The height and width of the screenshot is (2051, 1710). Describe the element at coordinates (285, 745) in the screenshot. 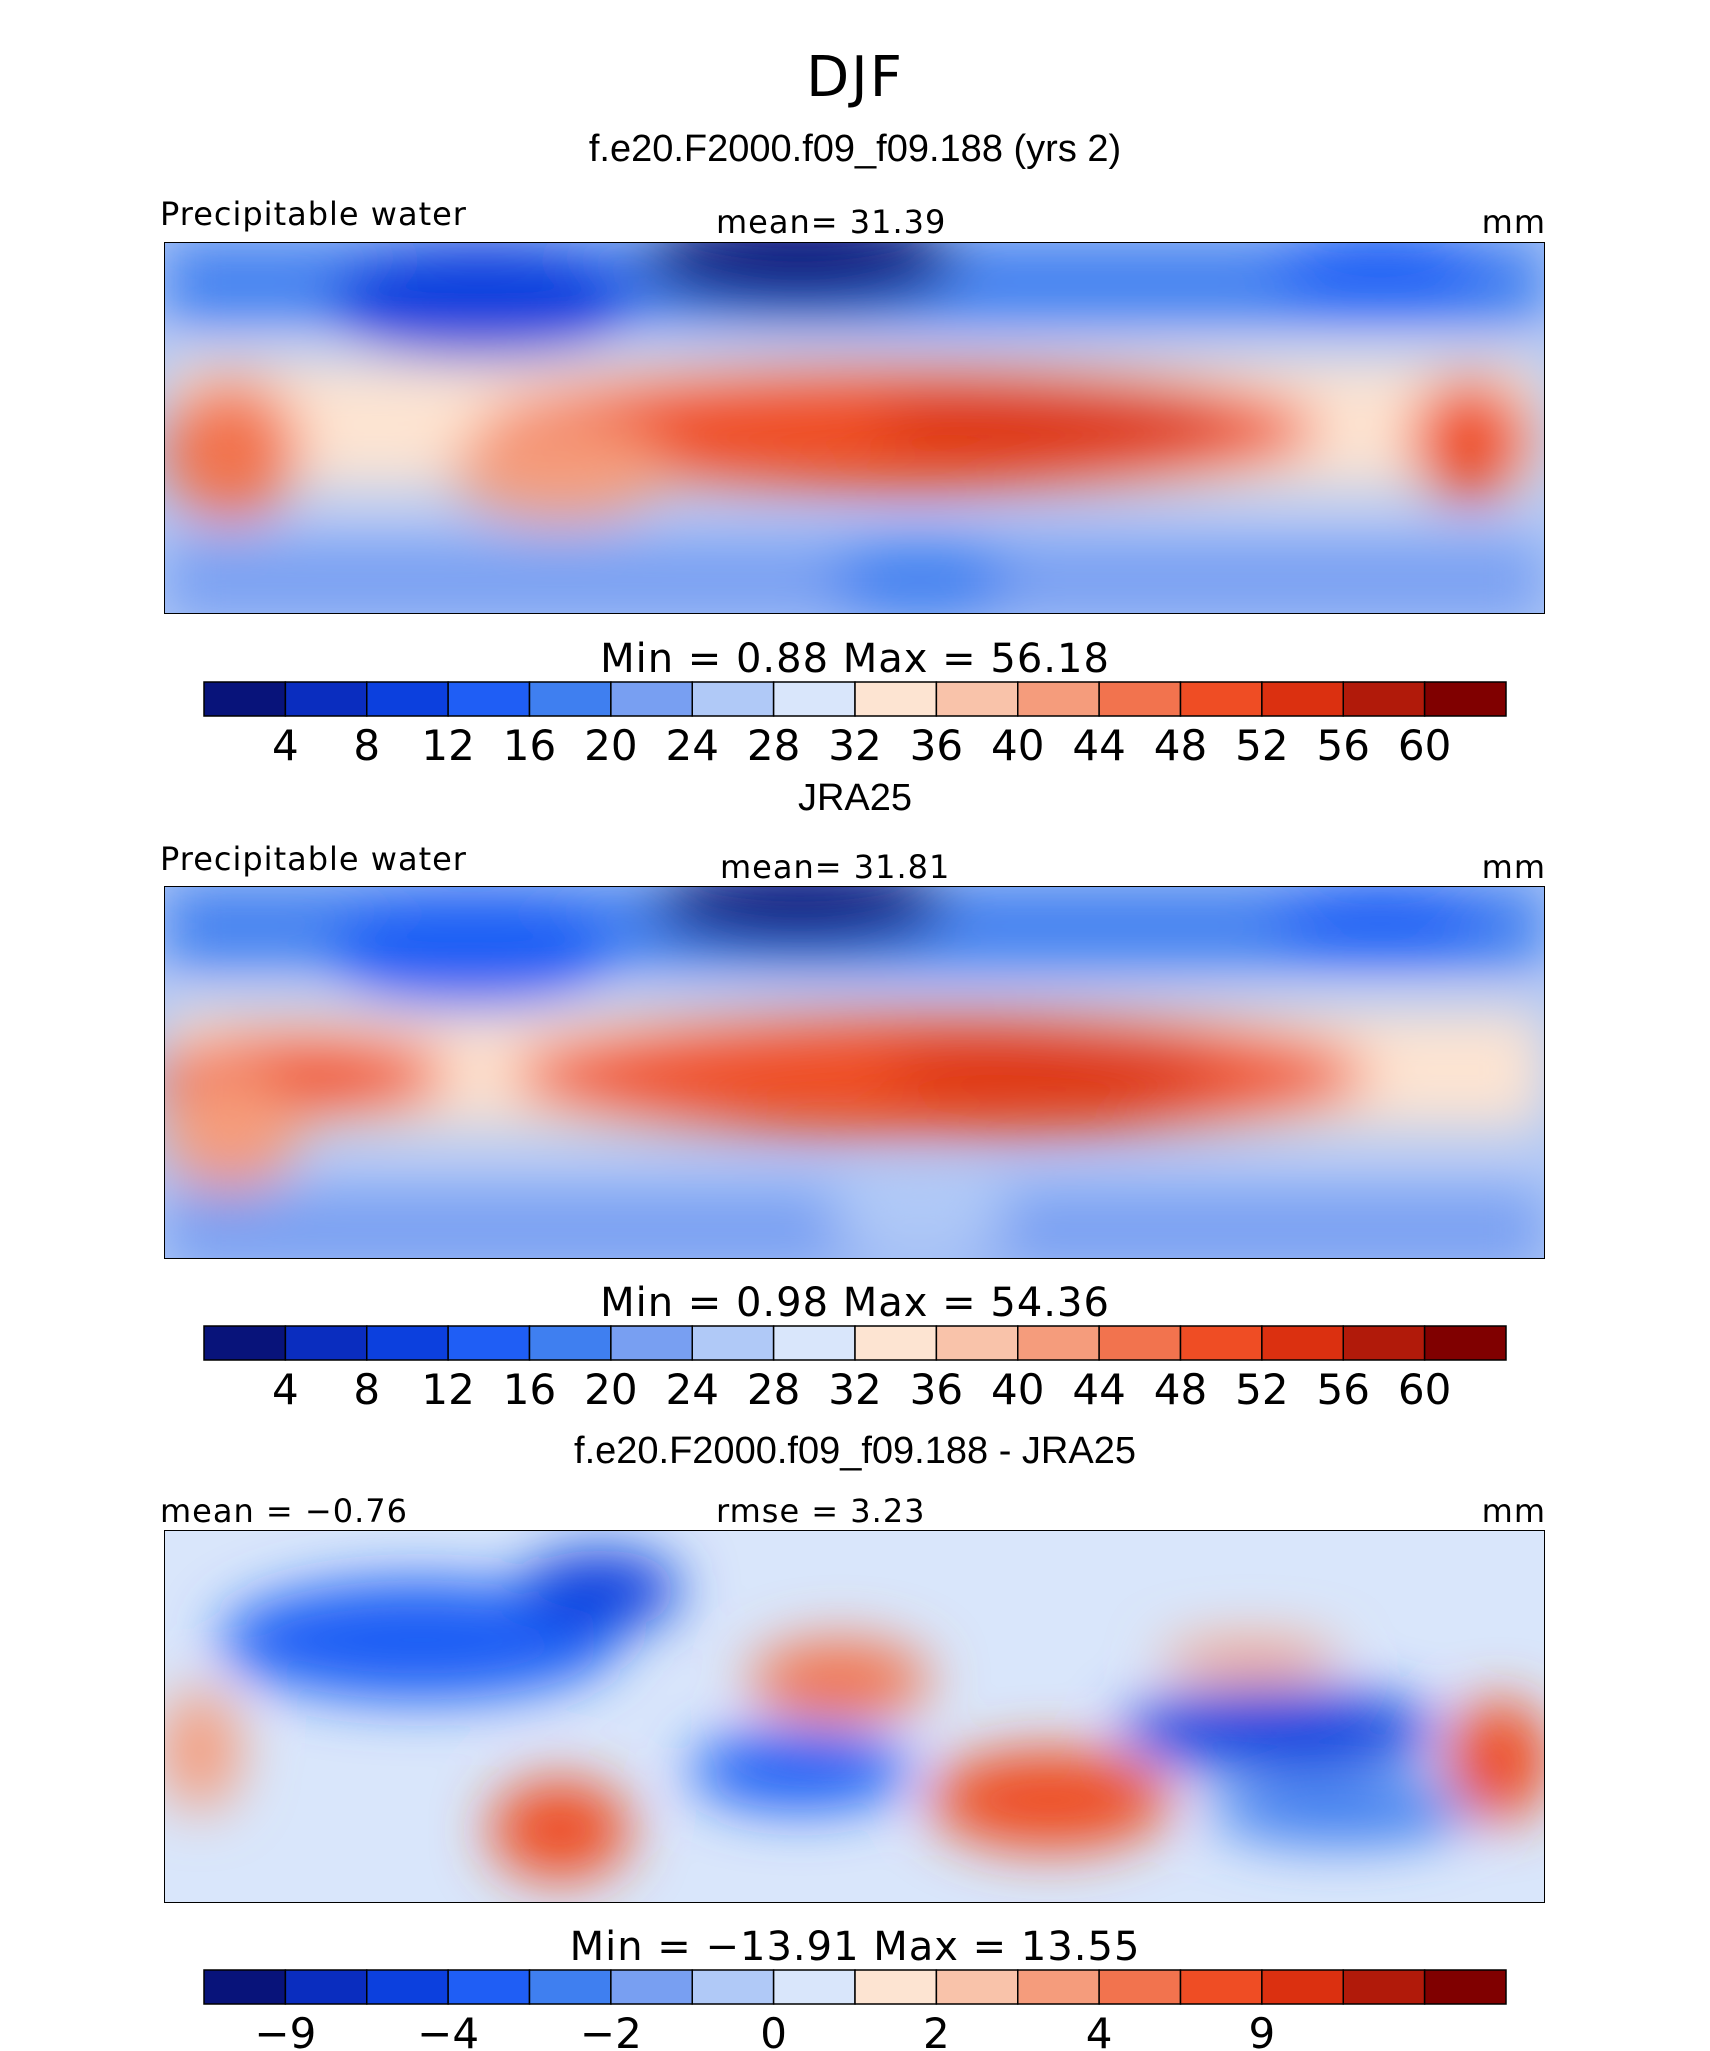

I see `colorbar-1-tick-label: 4` at that location.